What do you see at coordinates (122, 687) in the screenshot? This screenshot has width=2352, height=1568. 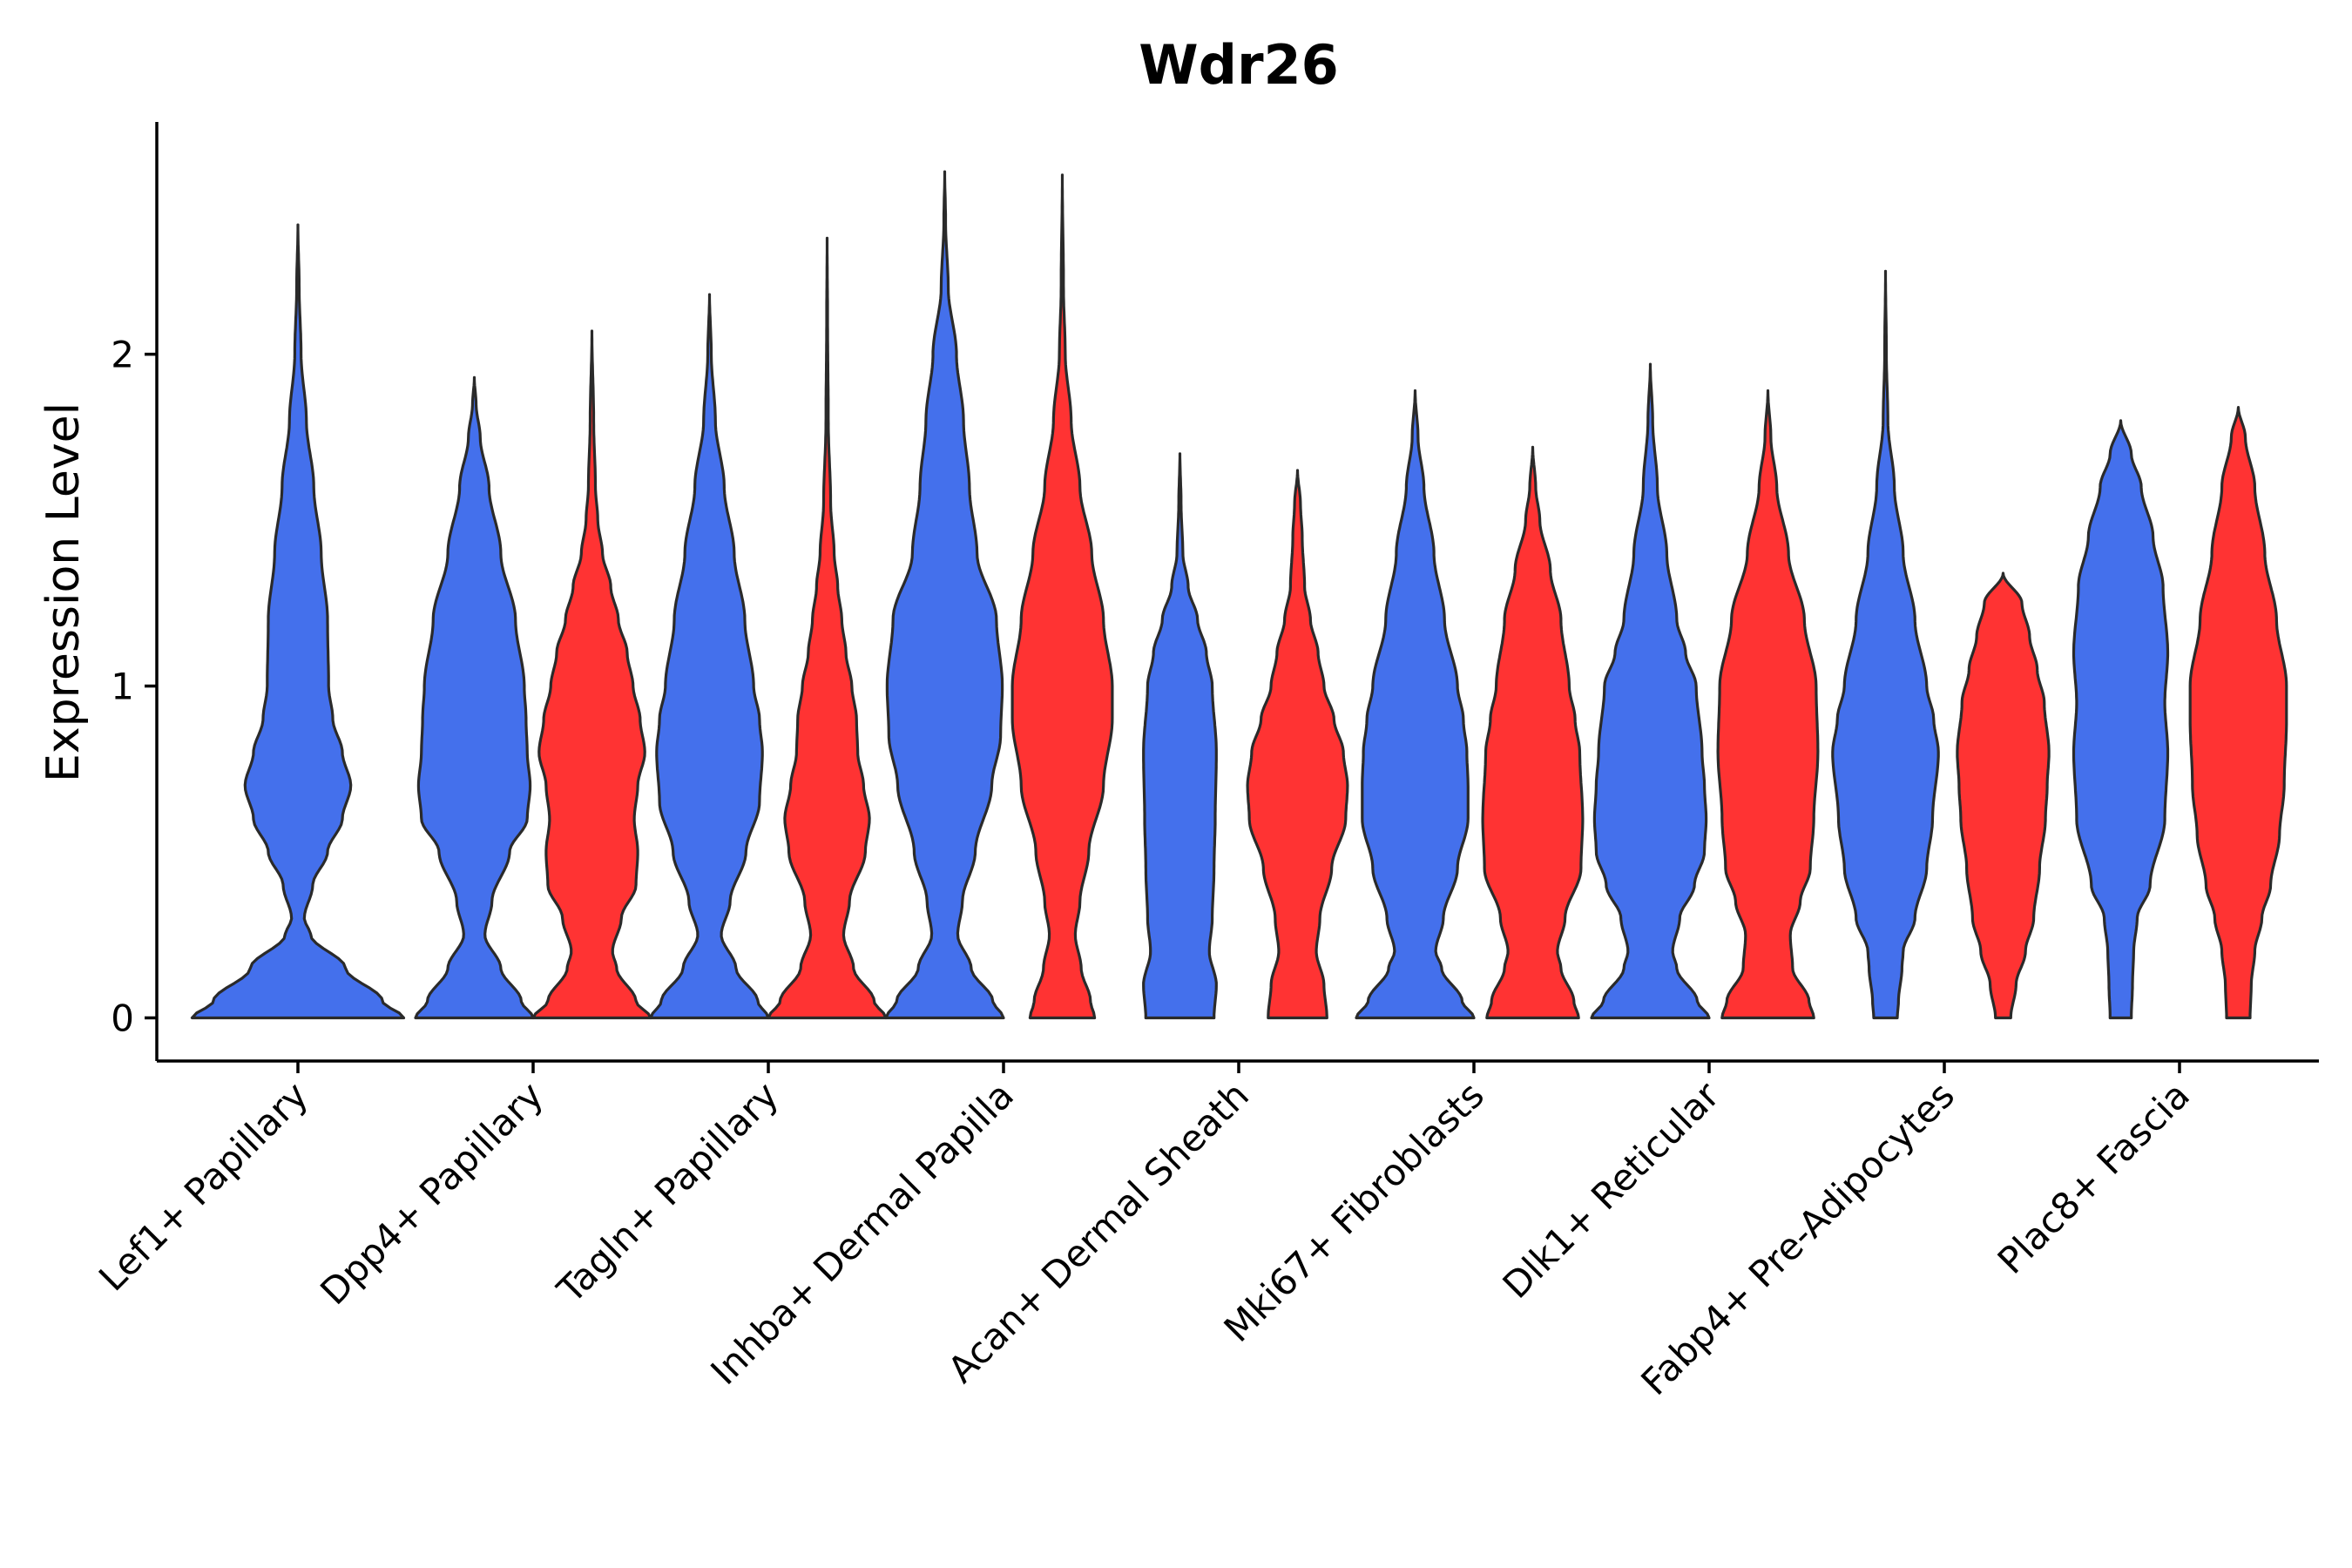 I see `y-tick-label: 1` at bounding box center [122, 687].